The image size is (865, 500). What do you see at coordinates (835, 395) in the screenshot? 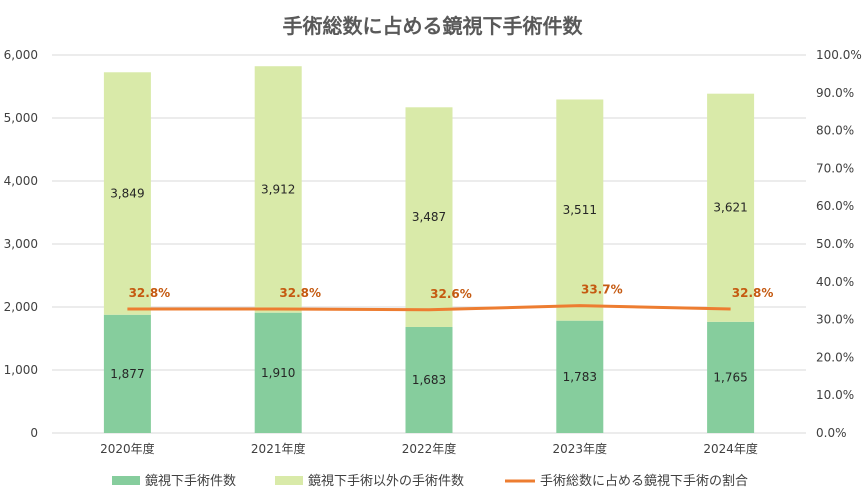
I see `y2-tick-label: 10.0%` at bounding box center [835, 395].